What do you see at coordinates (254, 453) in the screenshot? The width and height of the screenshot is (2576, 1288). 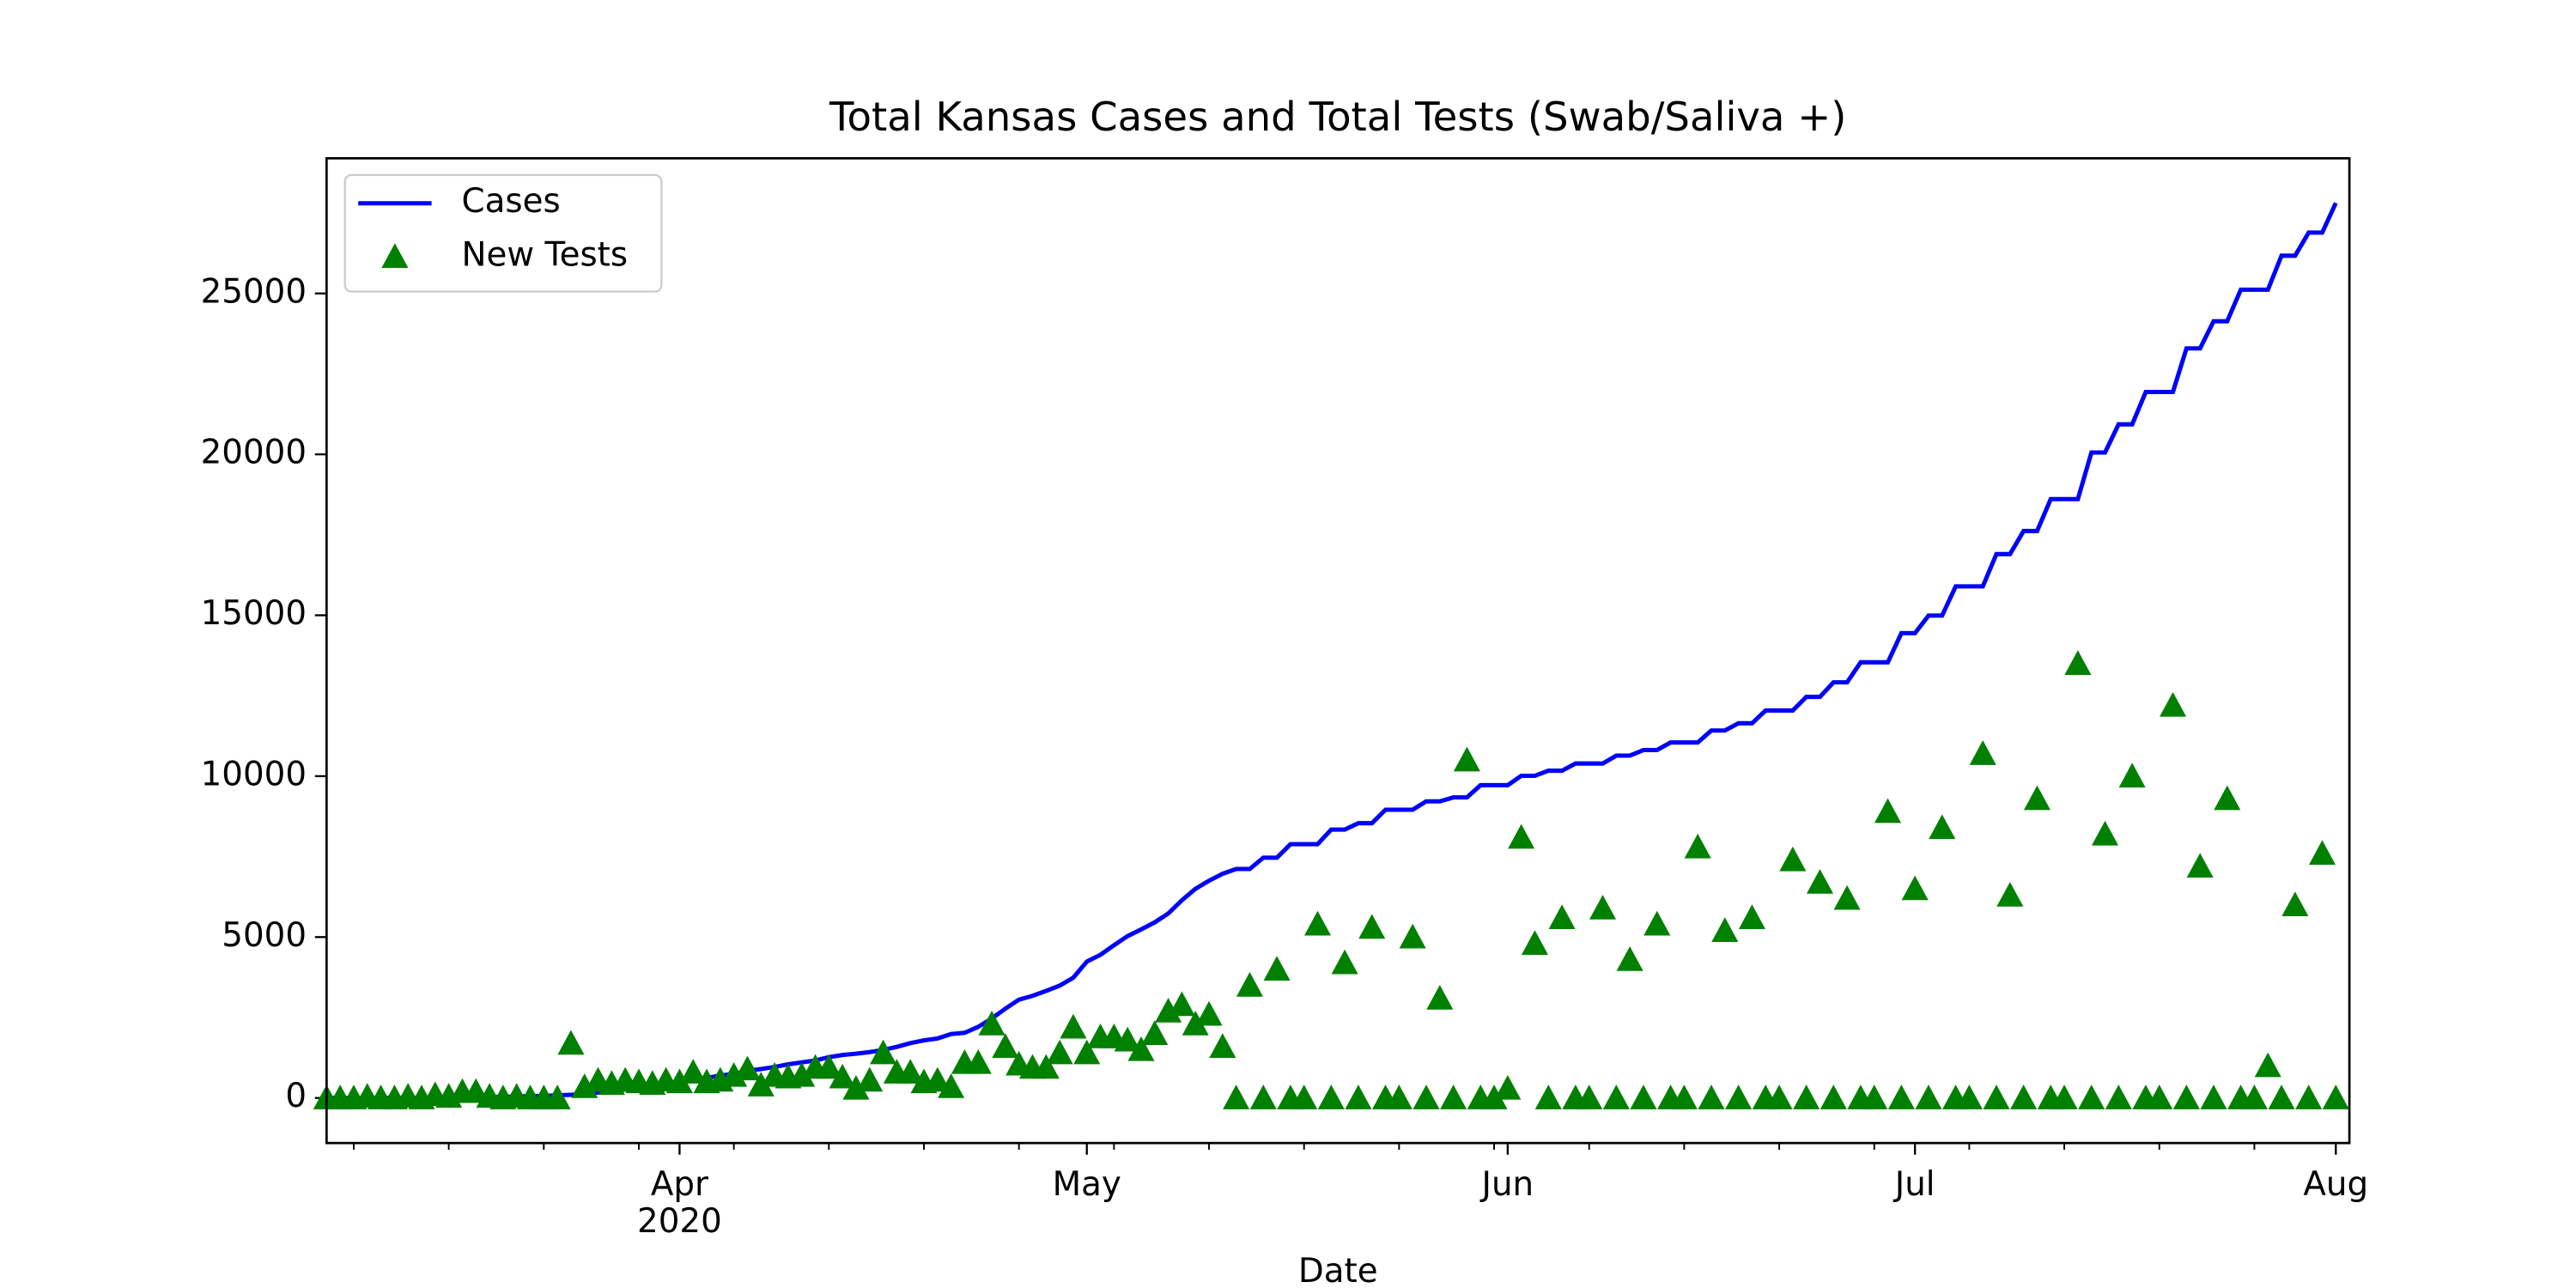 I see `y-tick-label: 20000` at bounding box center [254, 453].